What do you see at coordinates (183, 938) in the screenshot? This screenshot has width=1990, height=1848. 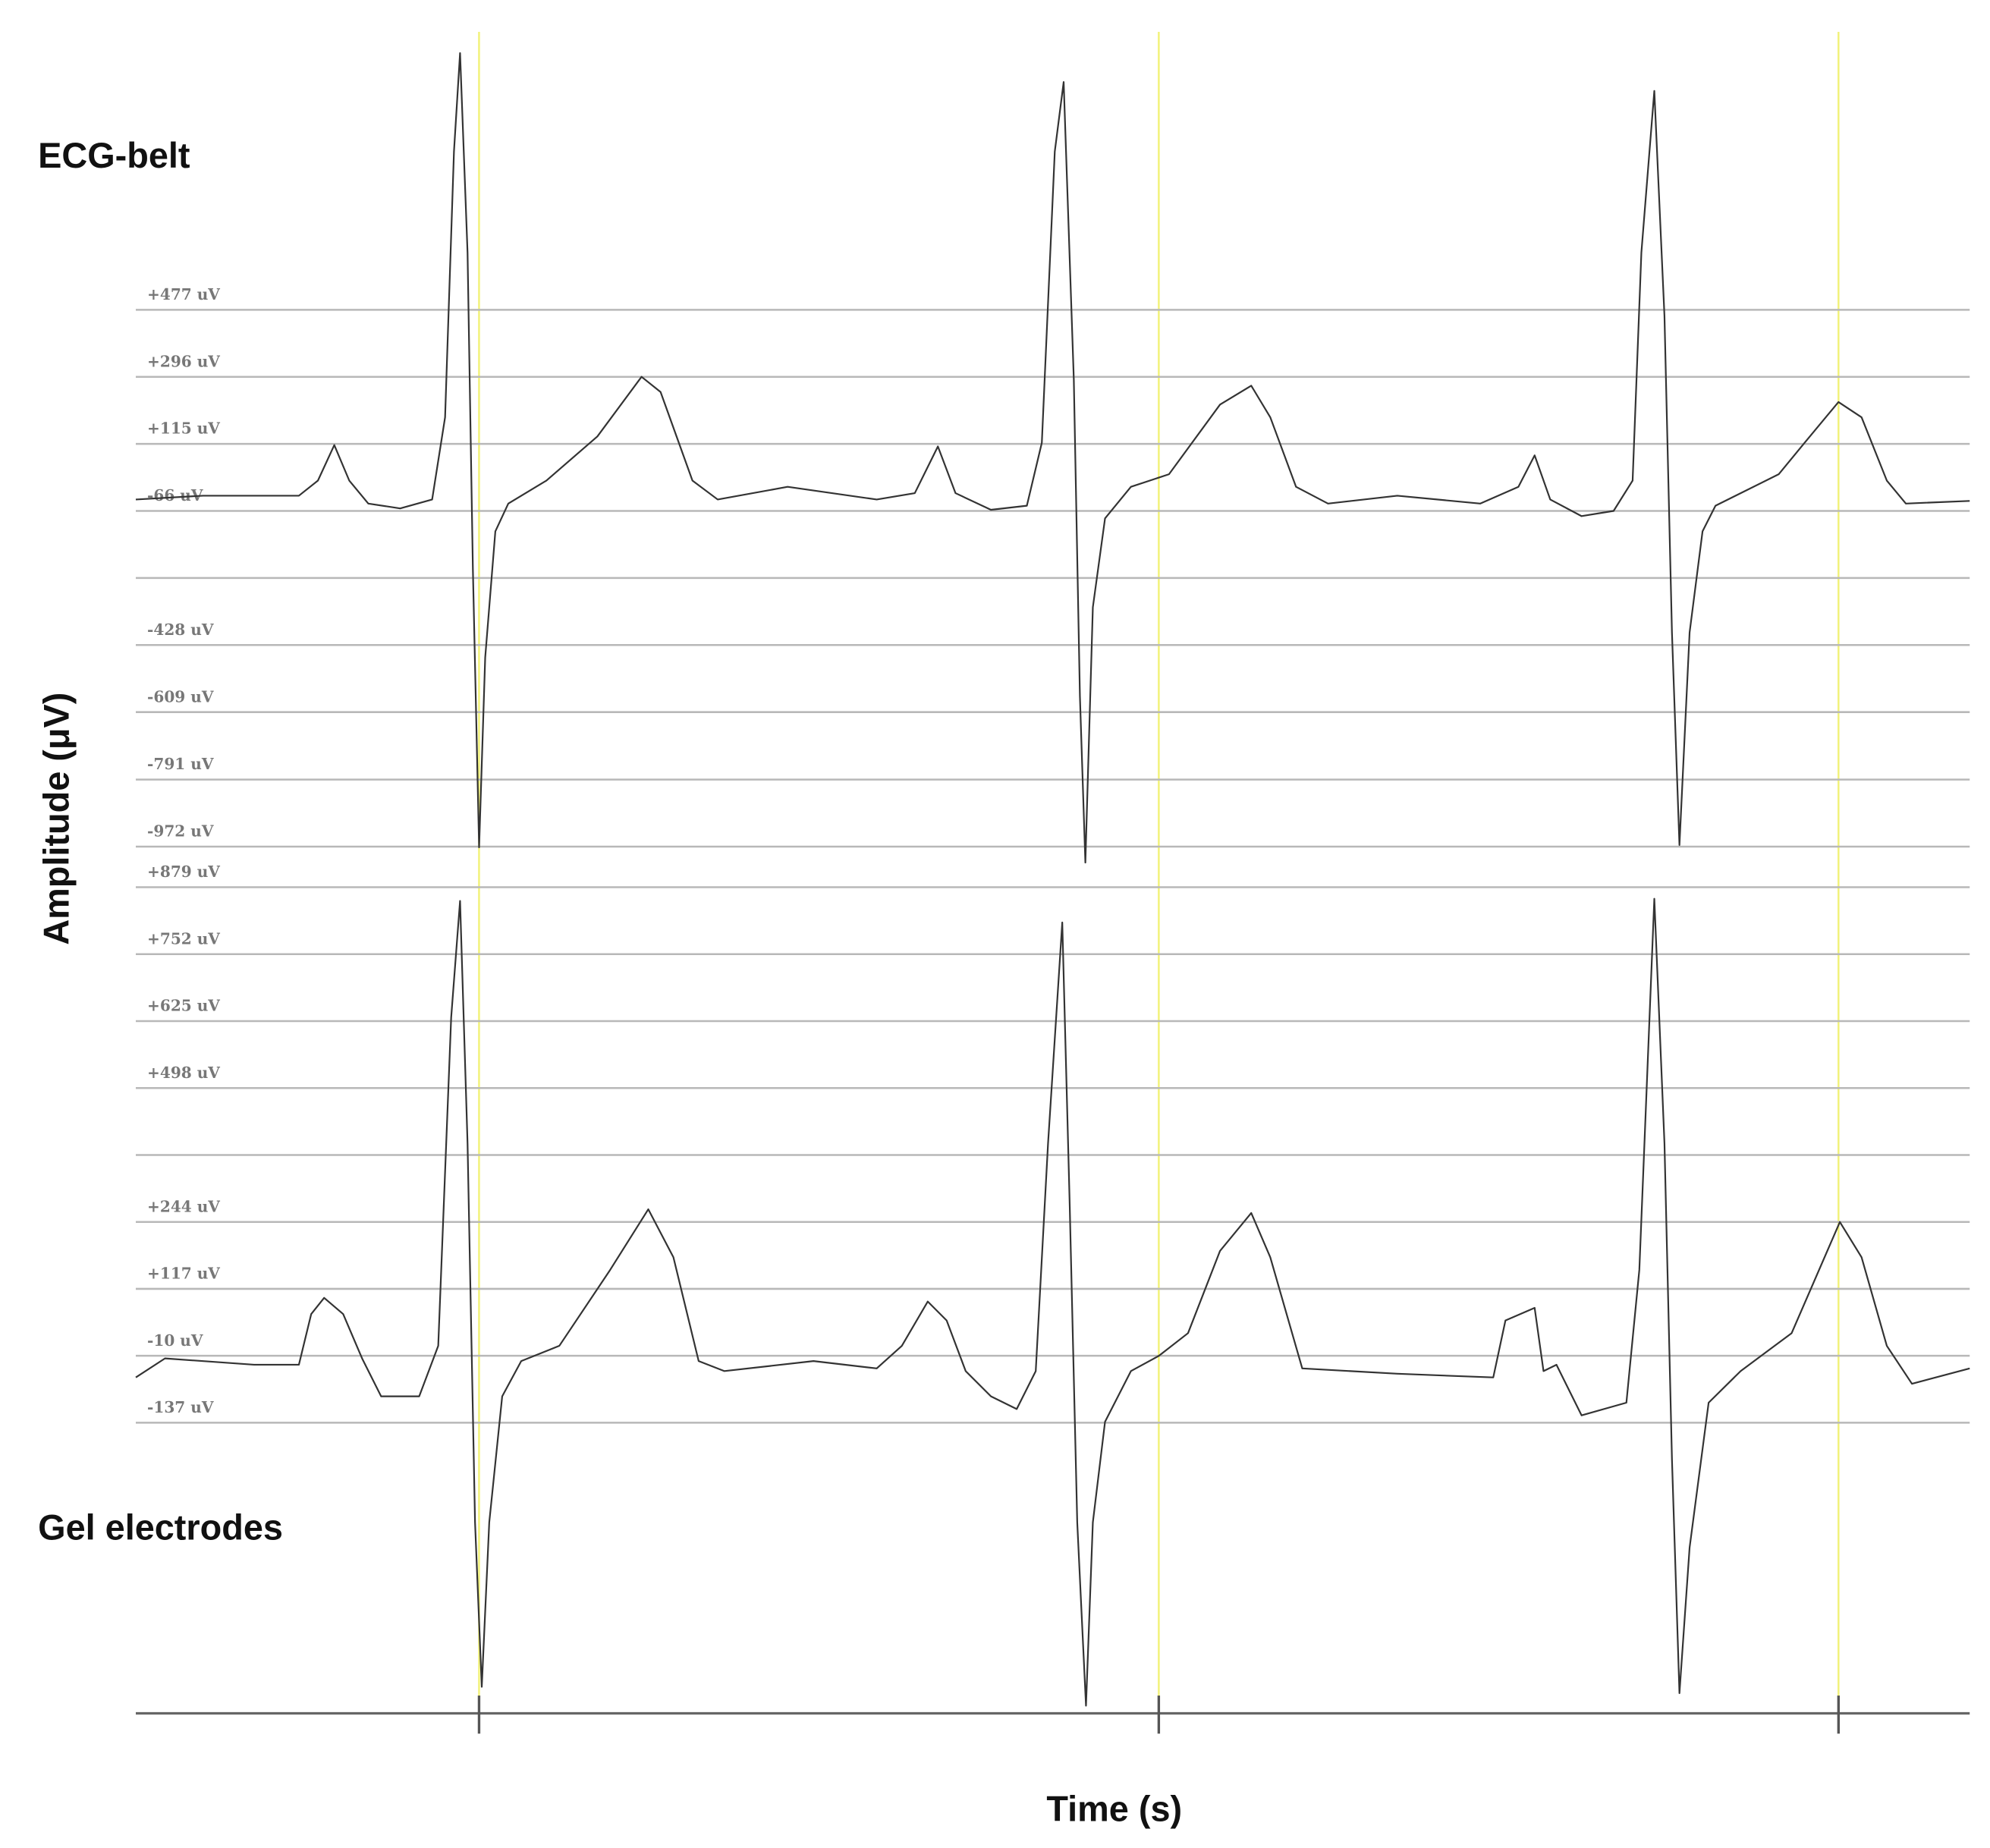 I see `y-tick-label: +752 uV` at bounding box center [183, 938].